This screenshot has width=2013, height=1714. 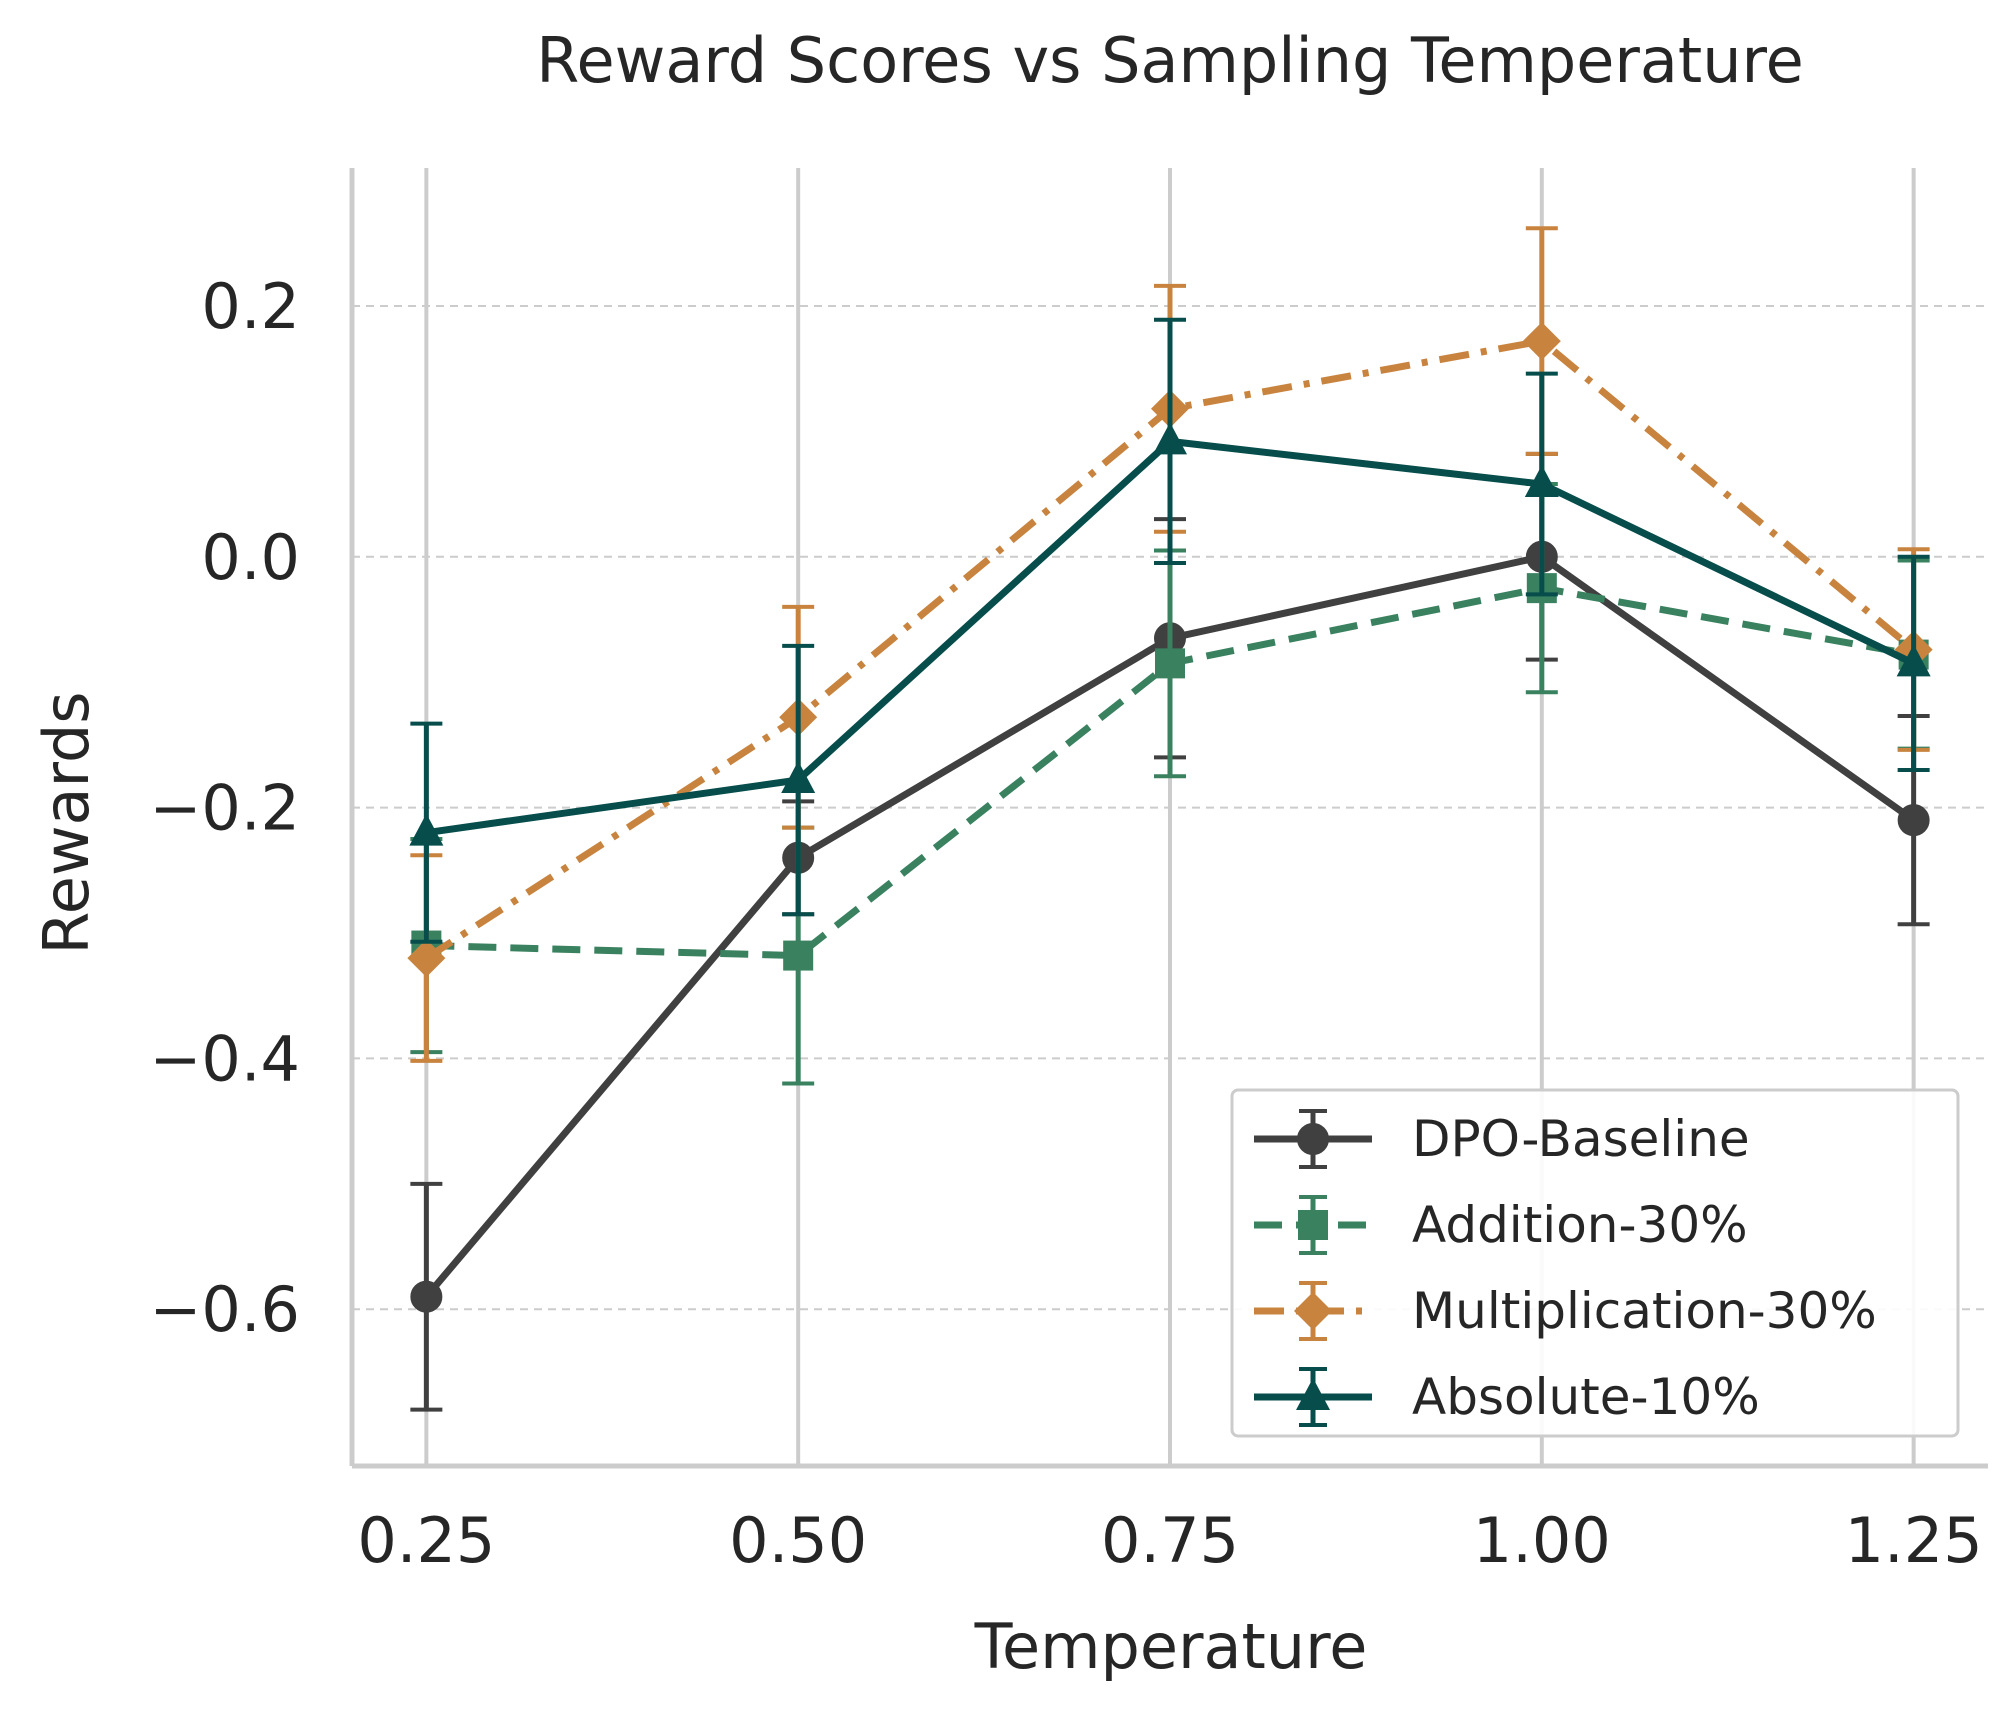 I want to click on x-tick-label: 1.25, so click(x=1914, y=1540).